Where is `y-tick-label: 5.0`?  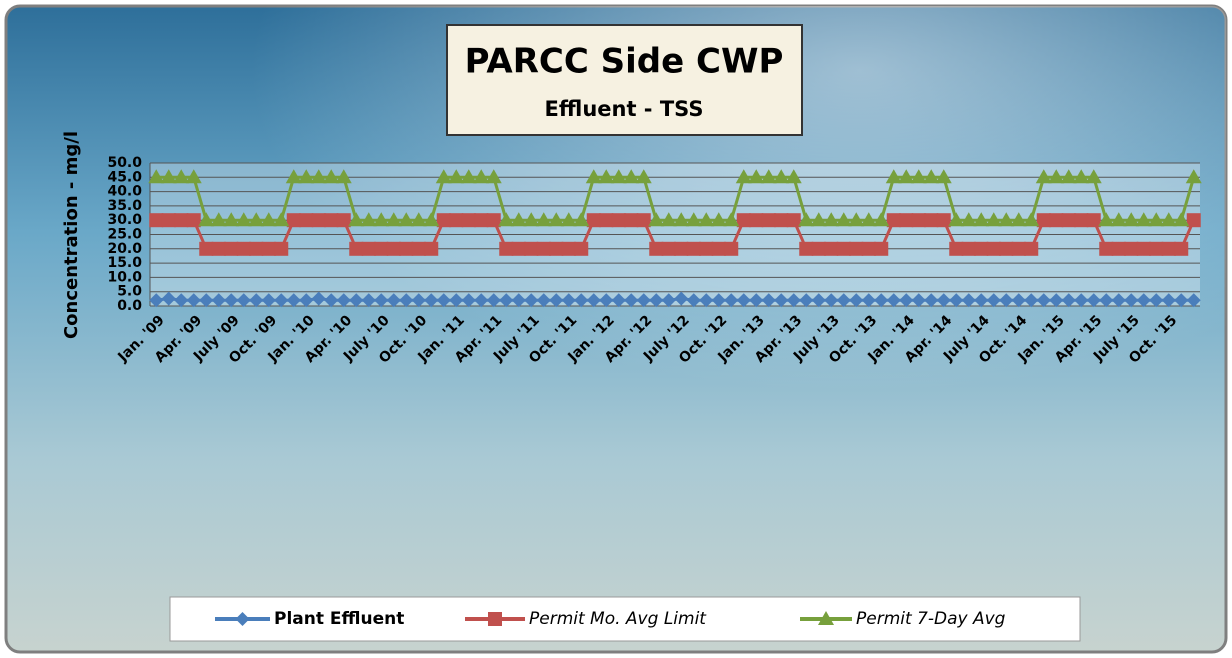
y-tick-label: 5.0 is located at coordinates (129, 292).